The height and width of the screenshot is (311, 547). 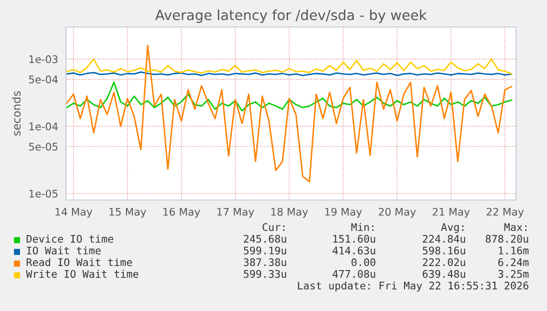 What do you see at coordinates (82, 274) in the screenshot?
I see `legend-label: Write IO Wait time` at bounding box center [82, 274].